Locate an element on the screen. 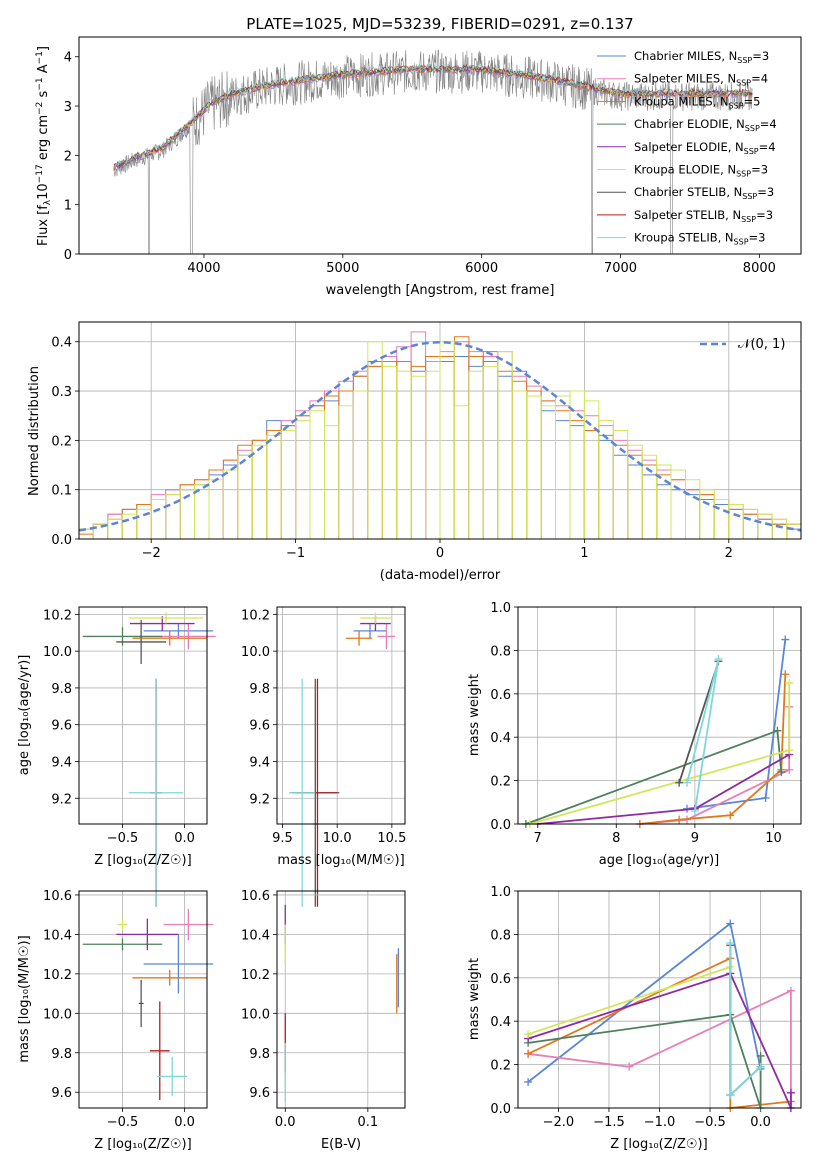 The height and width of the screenshot is (1170, 819). mass-vs-ebv-gridlines is located at coordinates (341, 999).